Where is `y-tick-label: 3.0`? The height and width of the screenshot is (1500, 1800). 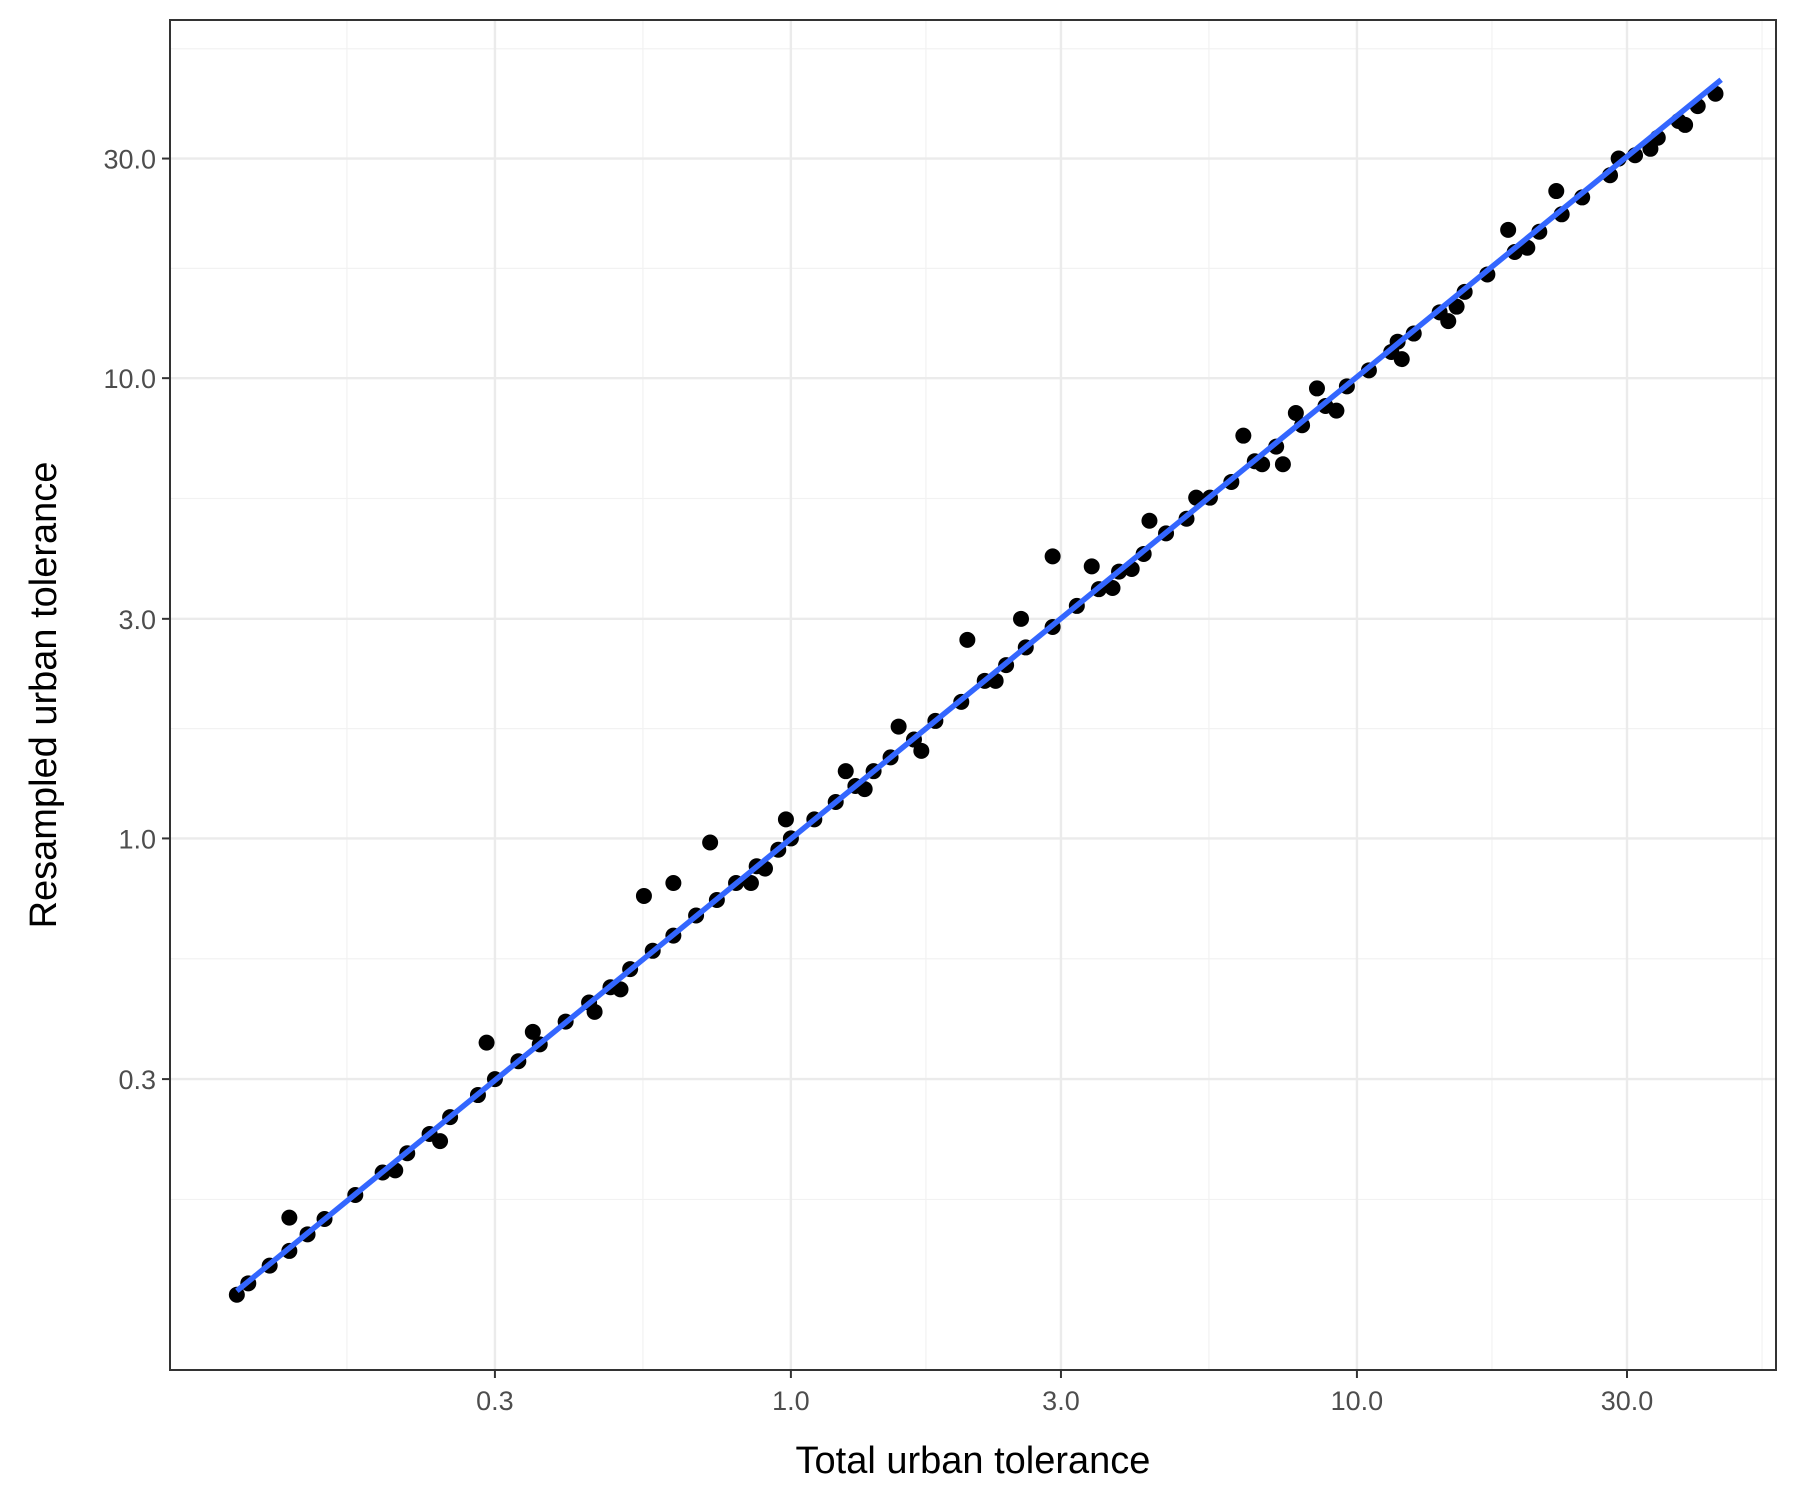 y-tick-label: 3.0 is located at coordinates (137, 620).